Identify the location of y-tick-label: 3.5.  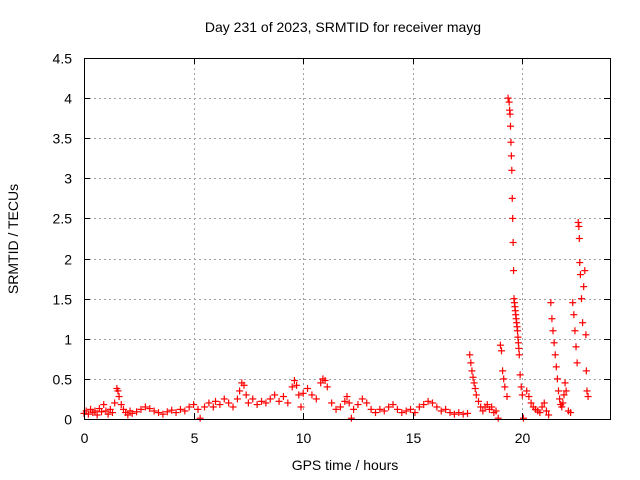
(63, 139).